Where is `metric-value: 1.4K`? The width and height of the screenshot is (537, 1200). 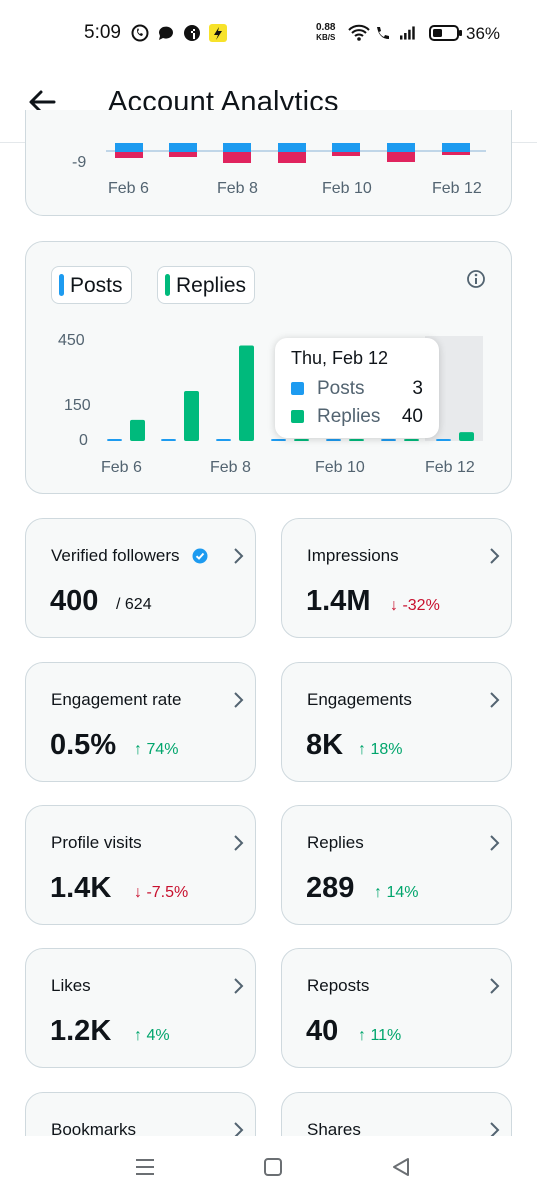 metric-value: 1.4K is located at coordinates (81, 888).